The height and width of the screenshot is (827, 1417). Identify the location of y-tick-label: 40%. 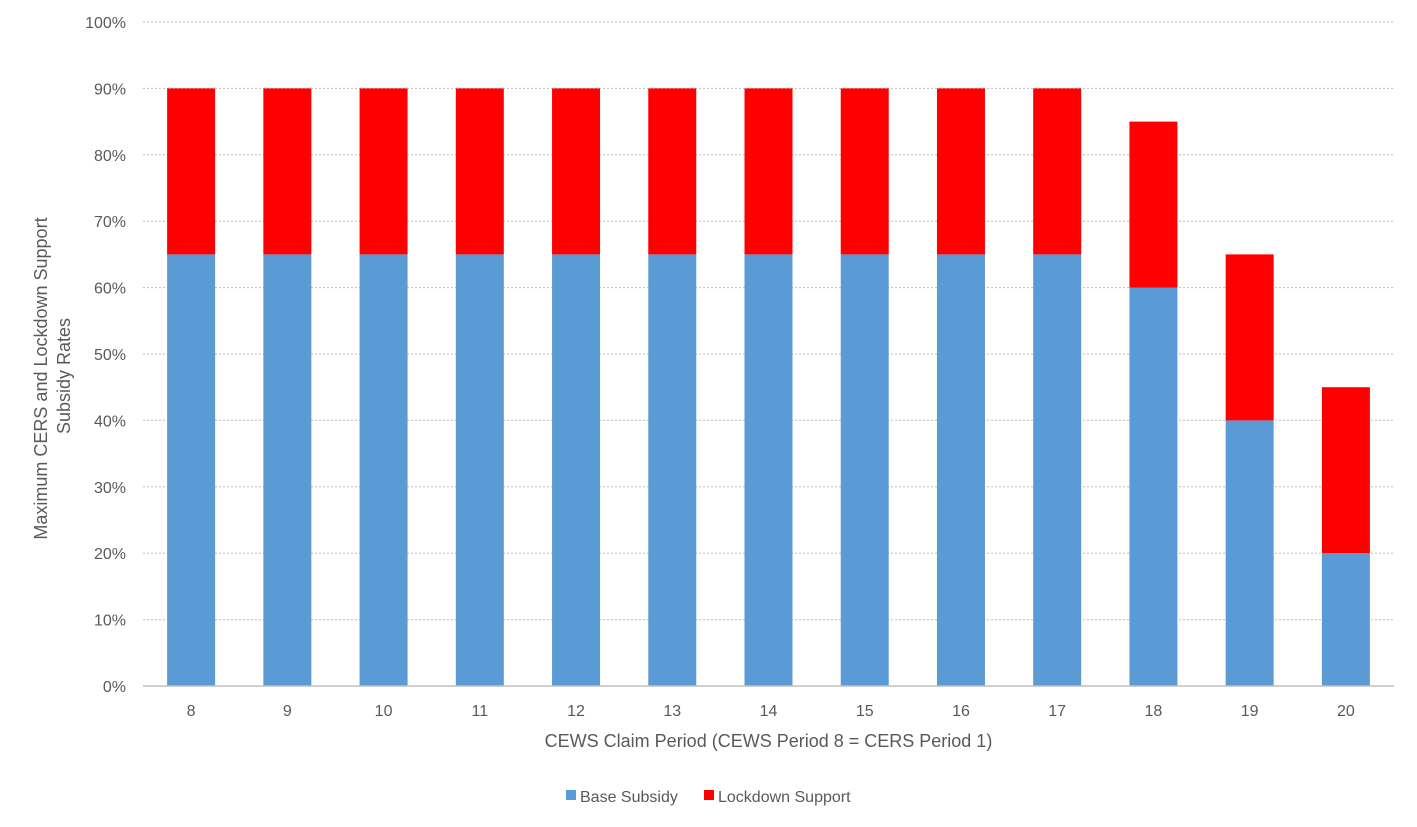
(110, 421).